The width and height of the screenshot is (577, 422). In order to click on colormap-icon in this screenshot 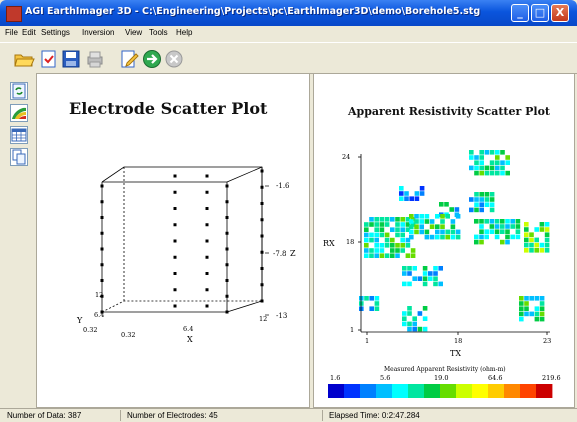, I will do `click(19, 113)`.